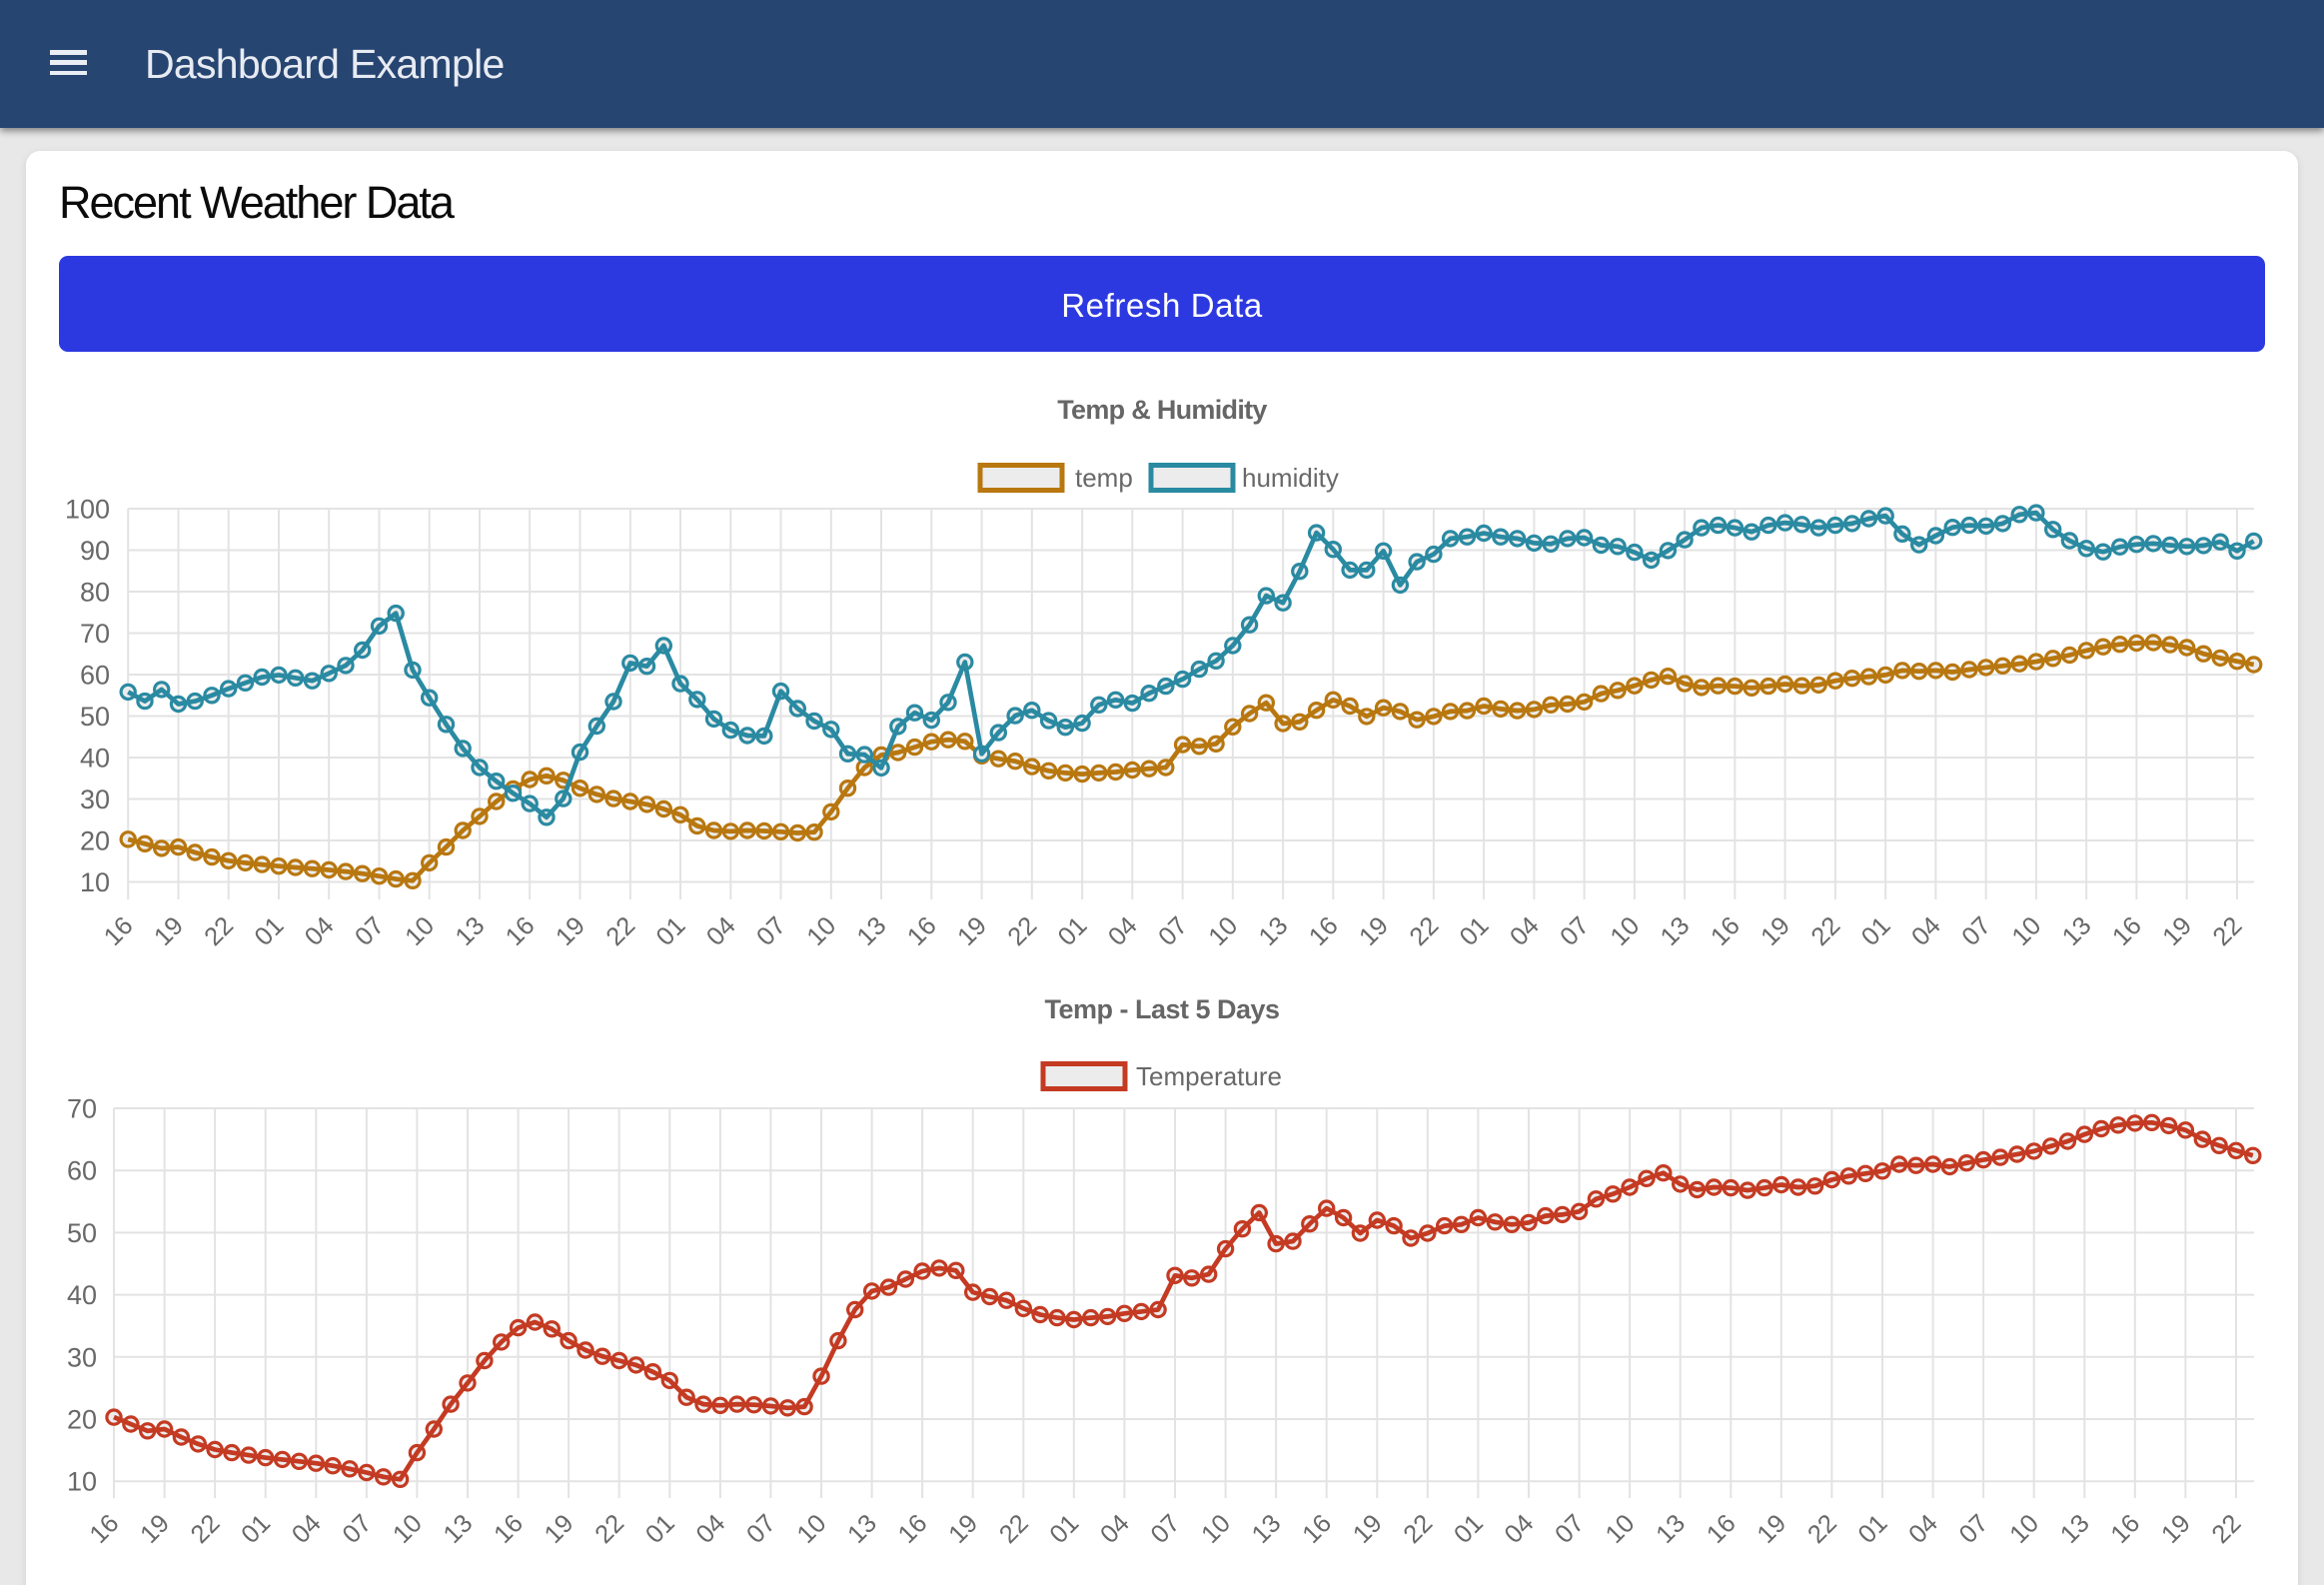 This screenshot has height=1585, width=2324. Describe the element at coordinates (1162, 1009) in the screenshot. I see `svg-text: Temp - Last 5 Days` at that location.